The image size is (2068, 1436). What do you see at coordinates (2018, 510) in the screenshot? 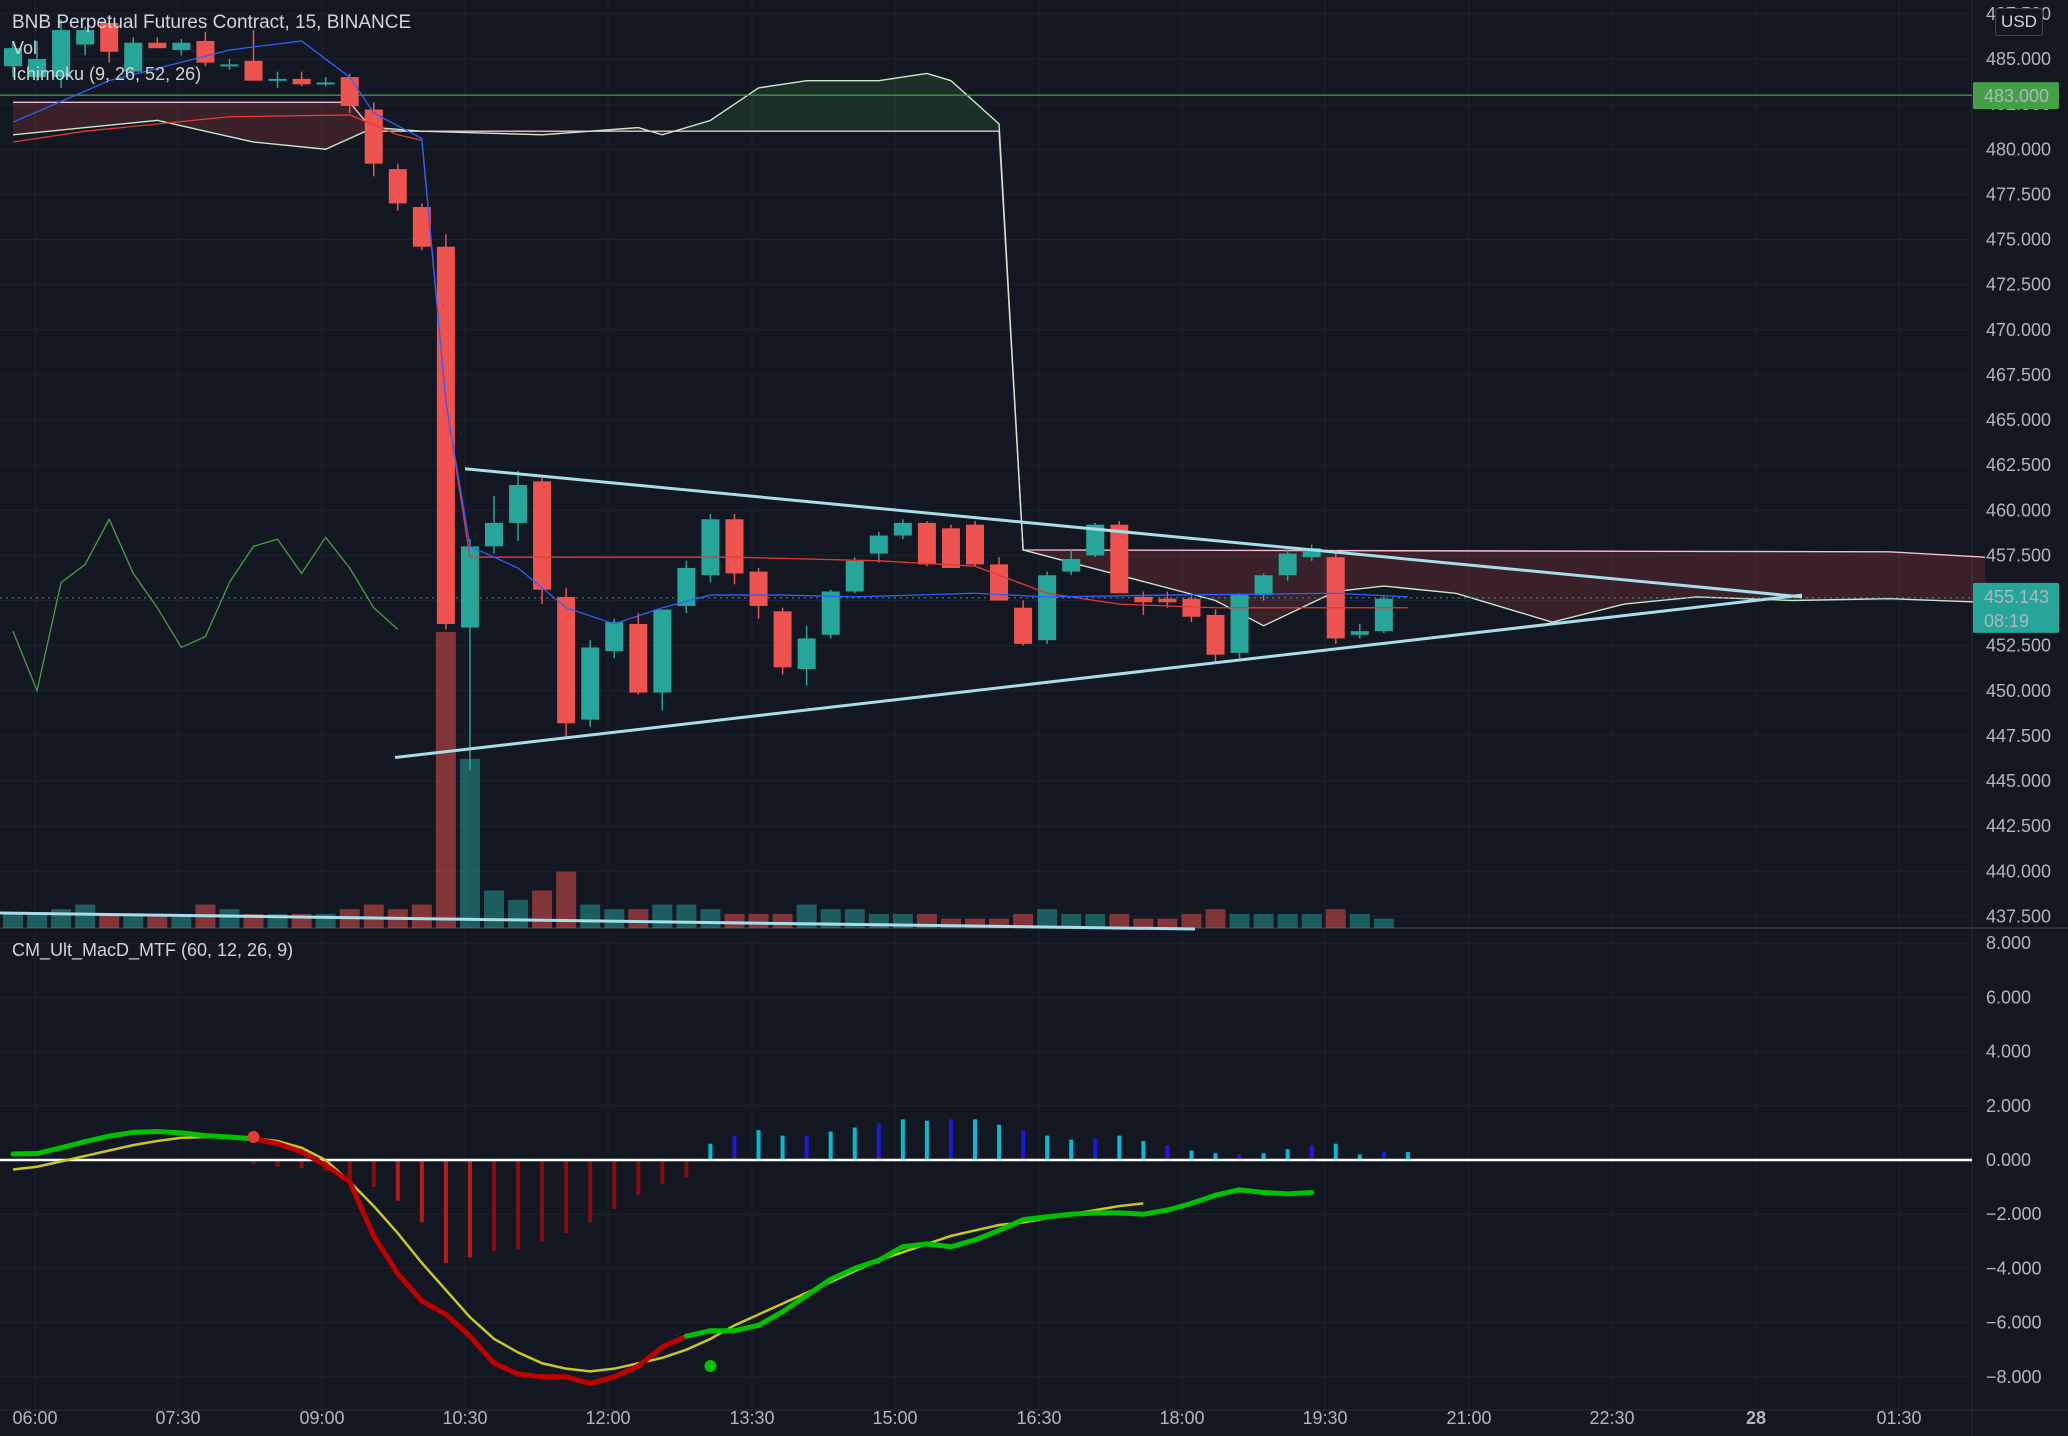
I see `price-axis-label: 460.000` at bounding box center [2018, 510].